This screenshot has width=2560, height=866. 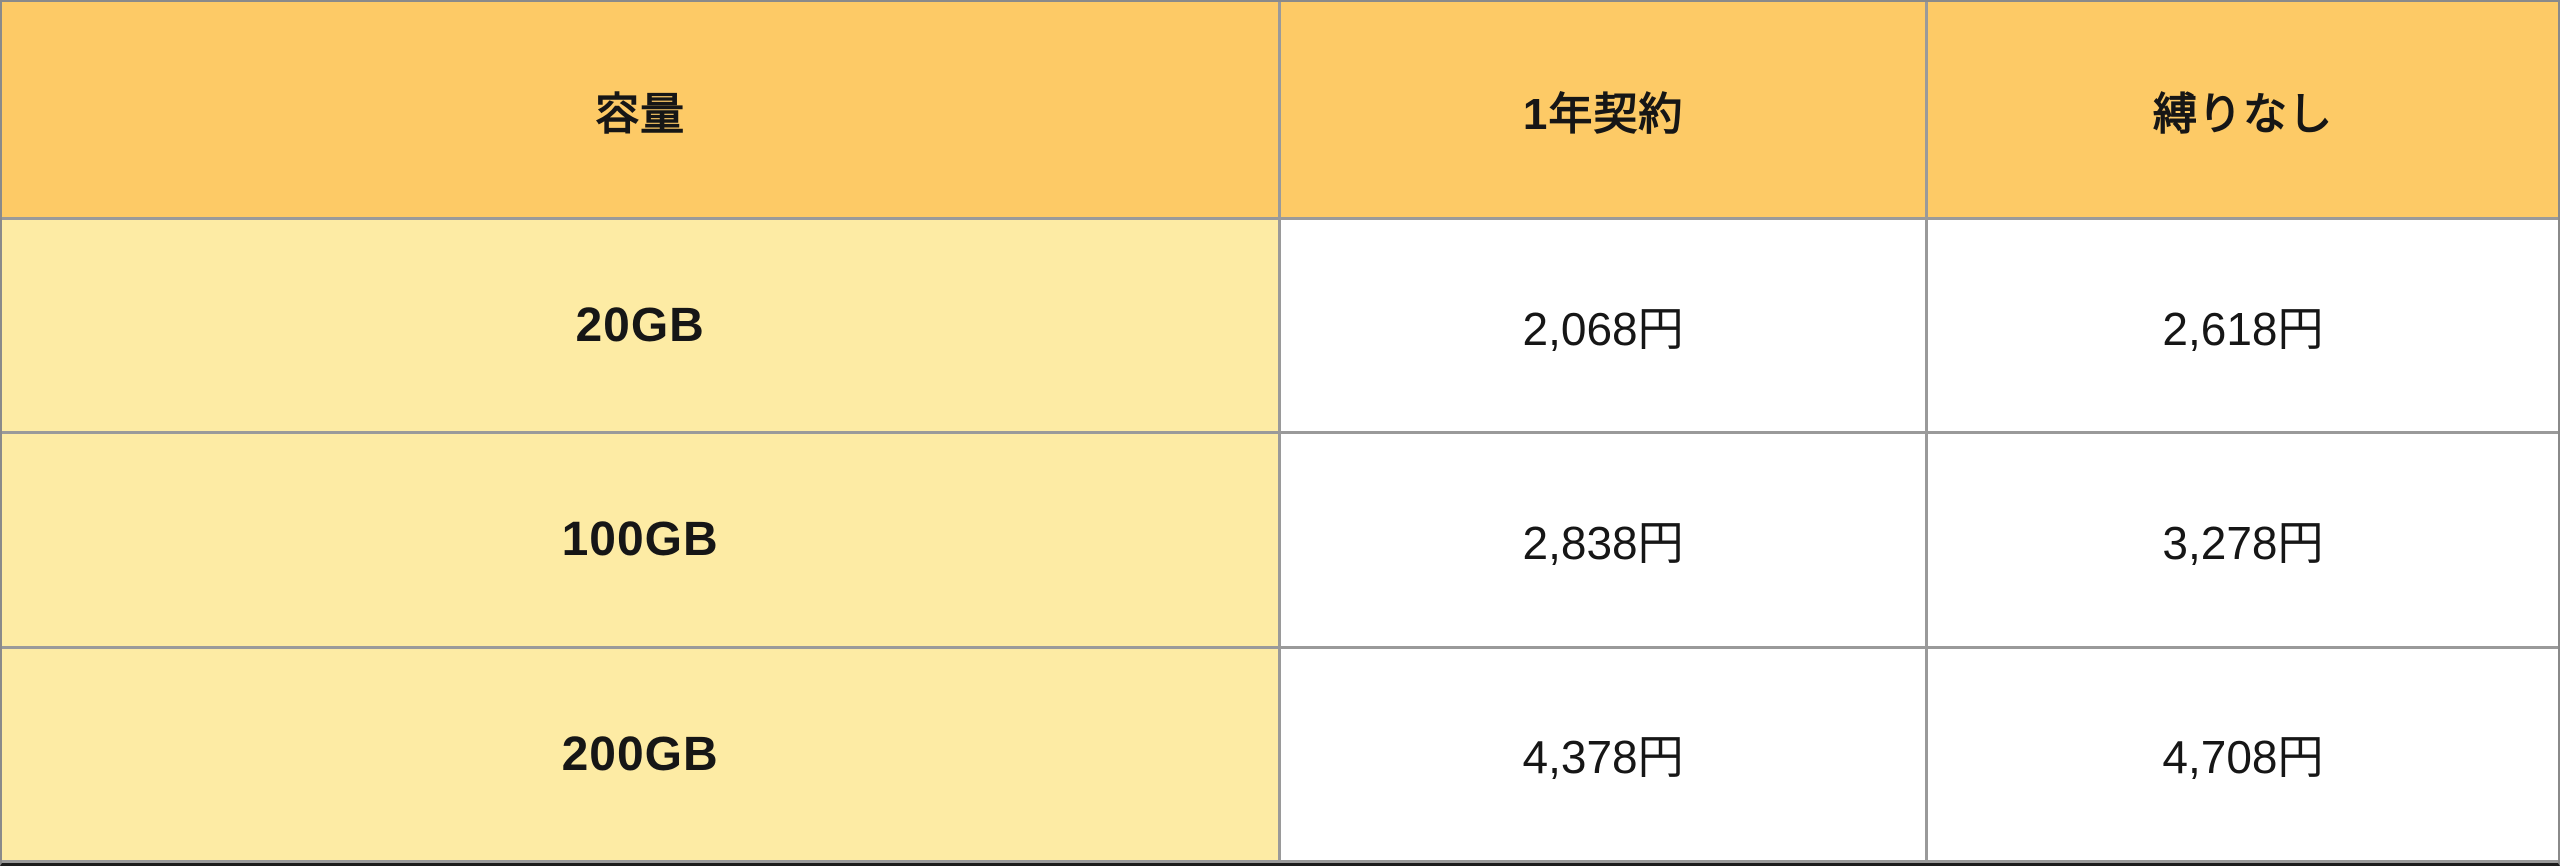 What do you see at coordinates (642, 540) in the screenshot?
I see `capacity-cell: 100GB` at bounding box center [642, 540].